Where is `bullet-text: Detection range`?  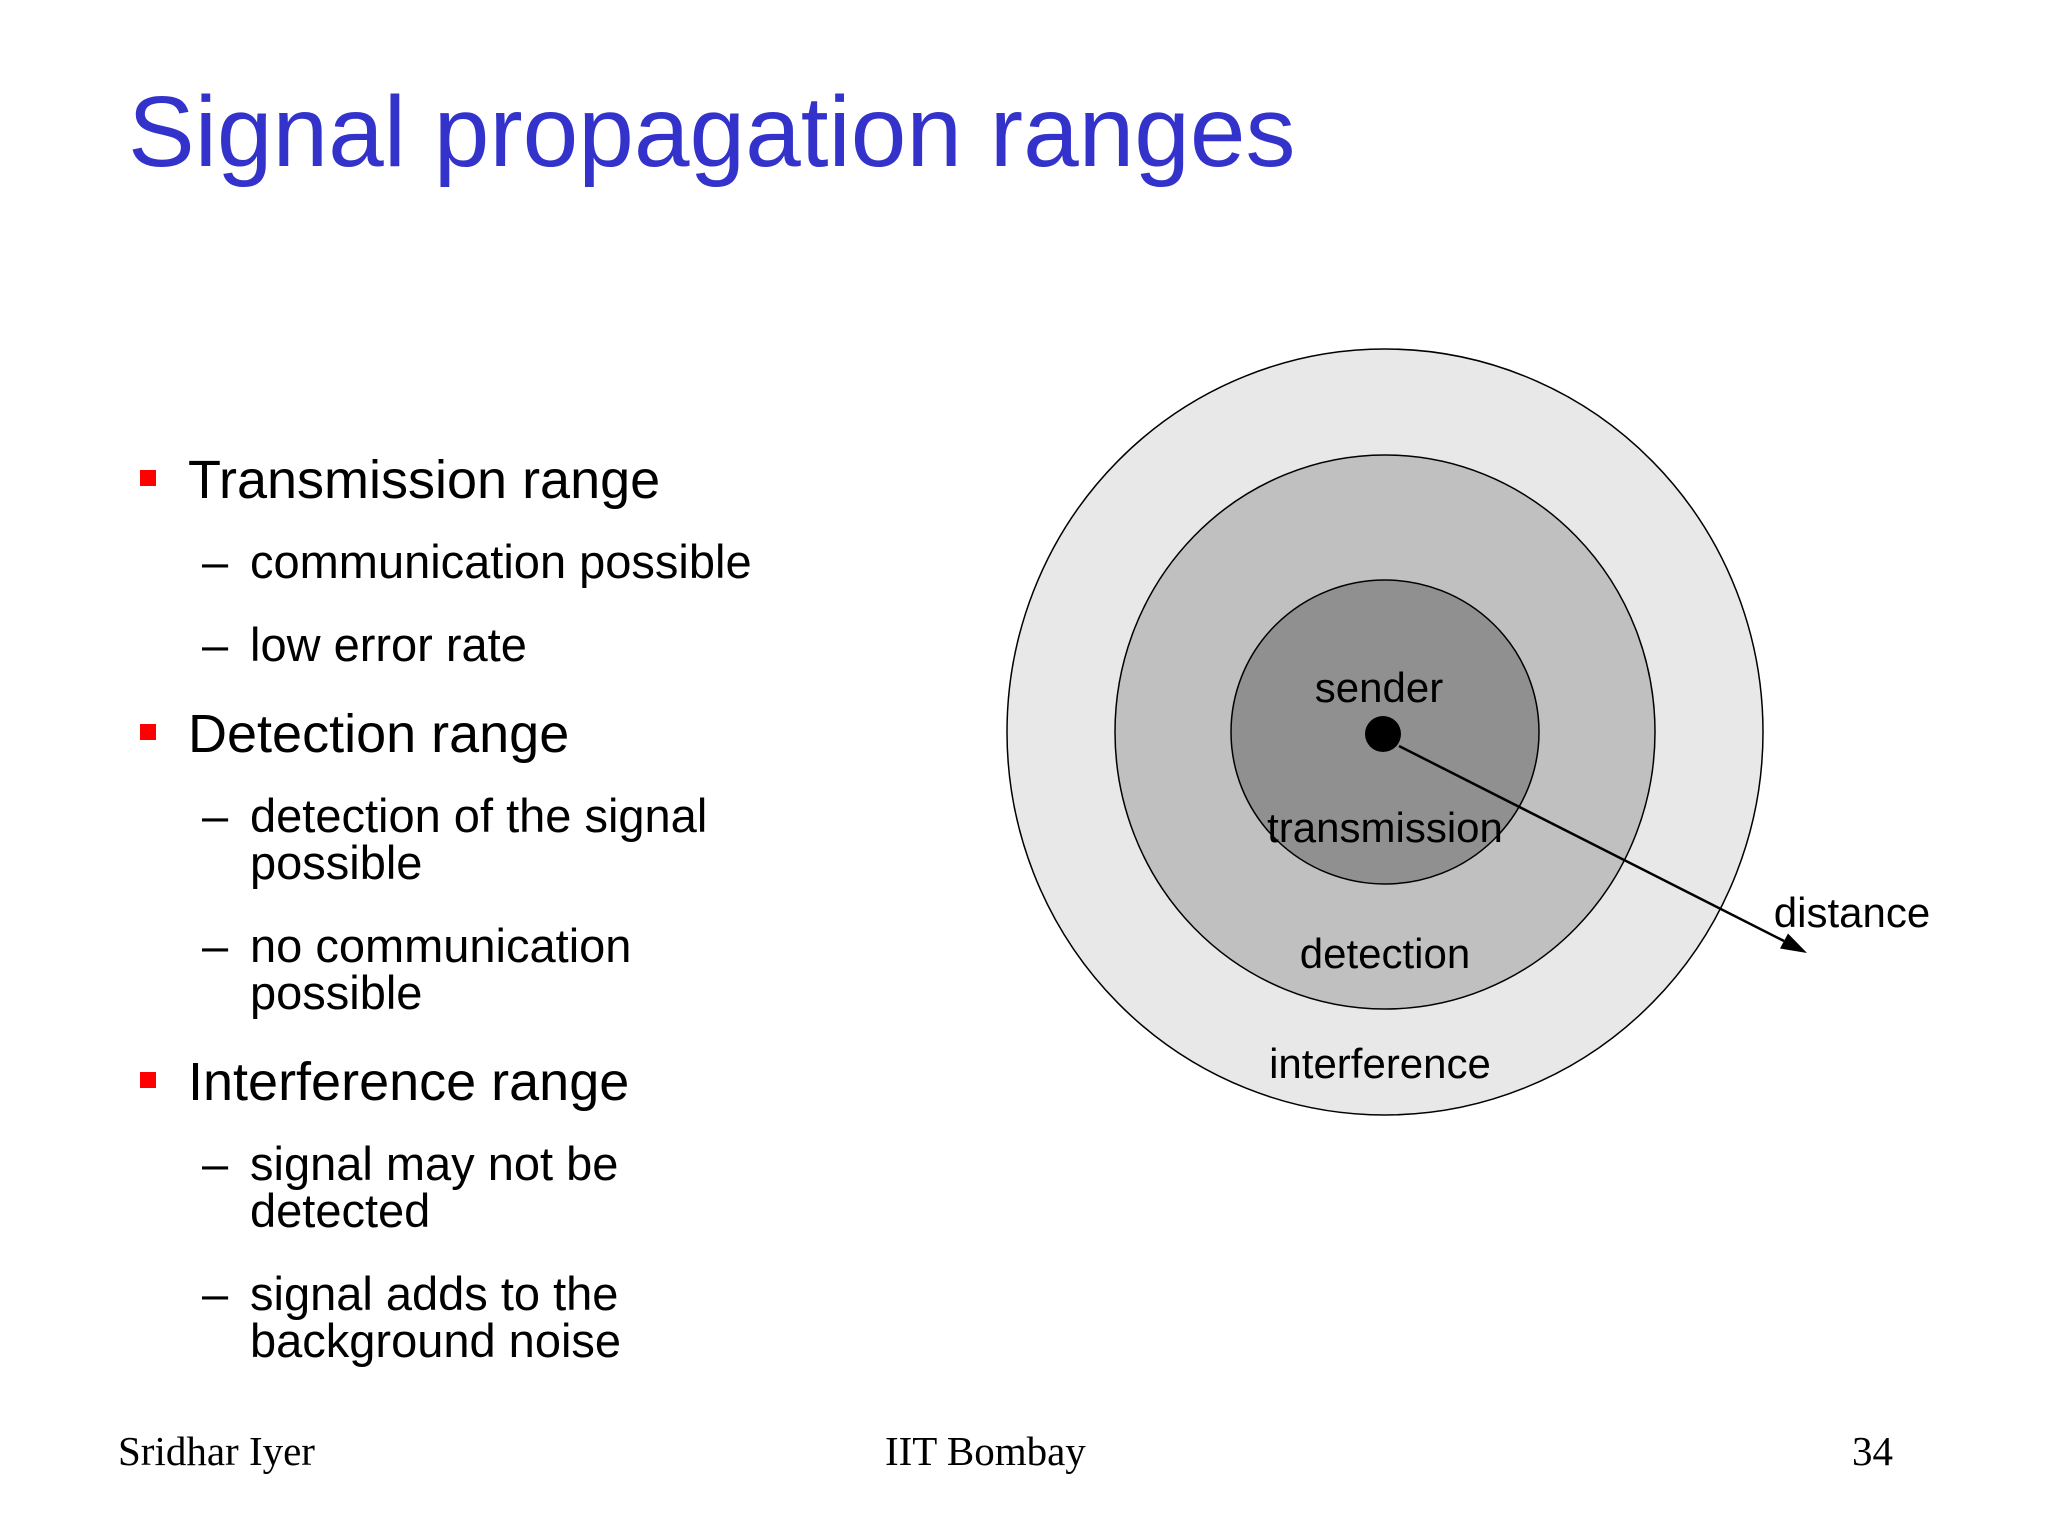
bullet-text: Detection range is located at coordinates (379, 734).